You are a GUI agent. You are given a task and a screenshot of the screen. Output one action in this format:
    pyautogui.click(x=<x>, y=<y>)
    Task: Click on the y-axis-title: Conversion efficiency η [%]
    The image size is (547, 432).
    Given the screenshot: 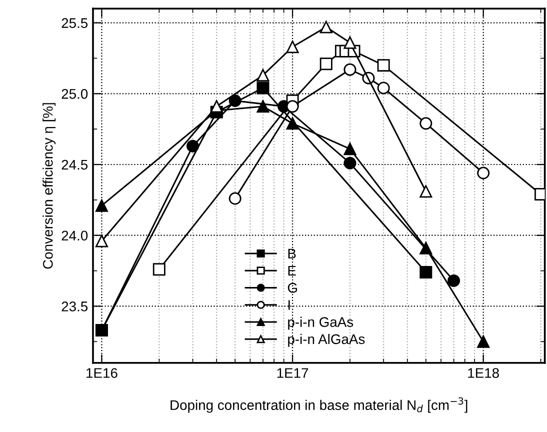 What is the action you would take?
    pyautogui.click(x=49, y=186)
    